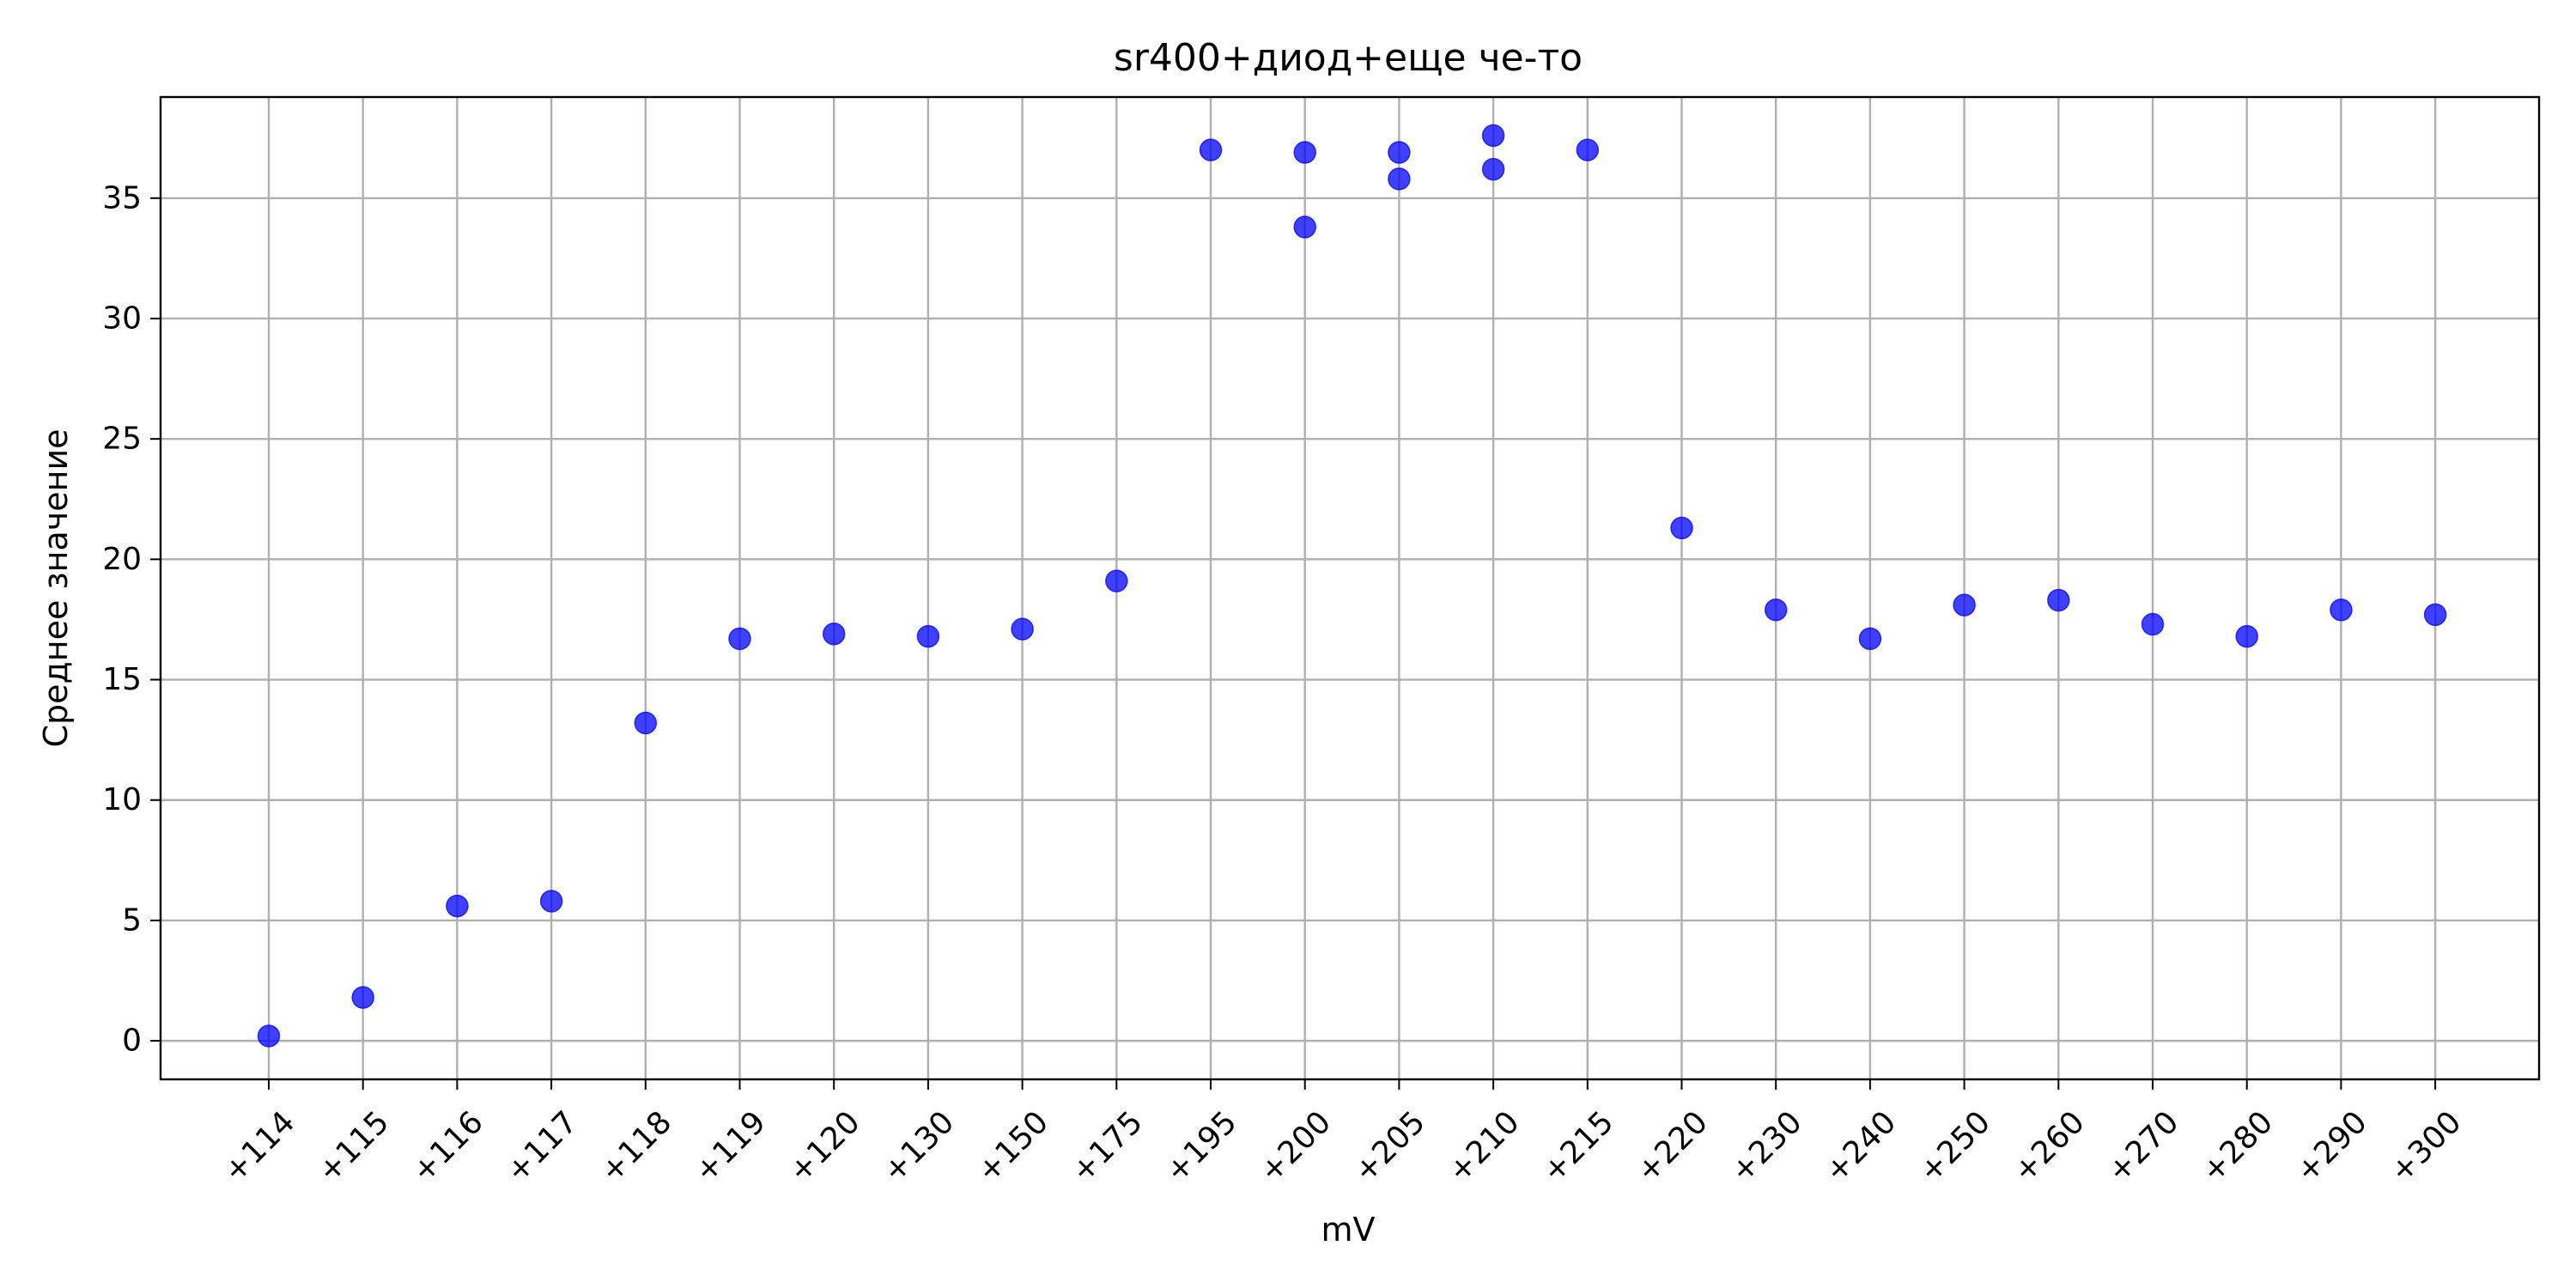 This screenshot has width=2576, height=1288. What do you see at coordinates (132, 619) in the screenshot?
I see `y-axis-ticks: 0 5 10 15 20 25 30 35` at bounding box center [132, 619].